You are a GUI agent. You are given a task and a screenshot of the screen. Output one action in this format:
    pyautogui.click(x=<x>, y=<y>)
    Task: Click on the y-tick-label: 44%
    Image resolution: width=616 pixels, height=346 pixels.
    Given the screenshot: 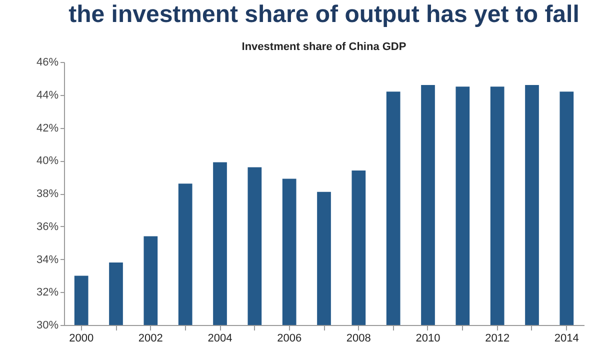 What is the action you would take?
    pyautogui.click(x=47, y=95)
    